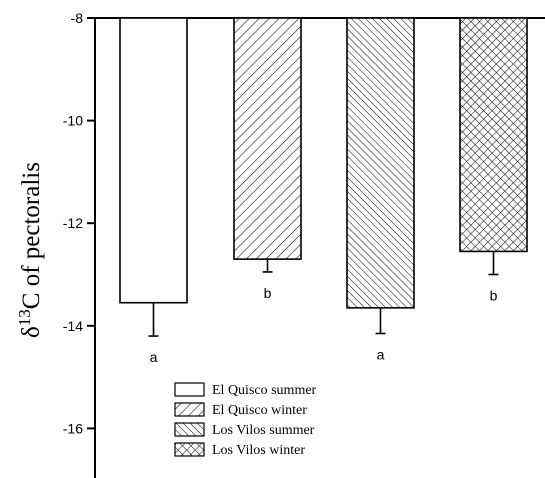 This screenshot has width=545, height=478. Describe the element at coordinates (73, 121) in the screenshot. I see `y-tick-label: -10` at that location.